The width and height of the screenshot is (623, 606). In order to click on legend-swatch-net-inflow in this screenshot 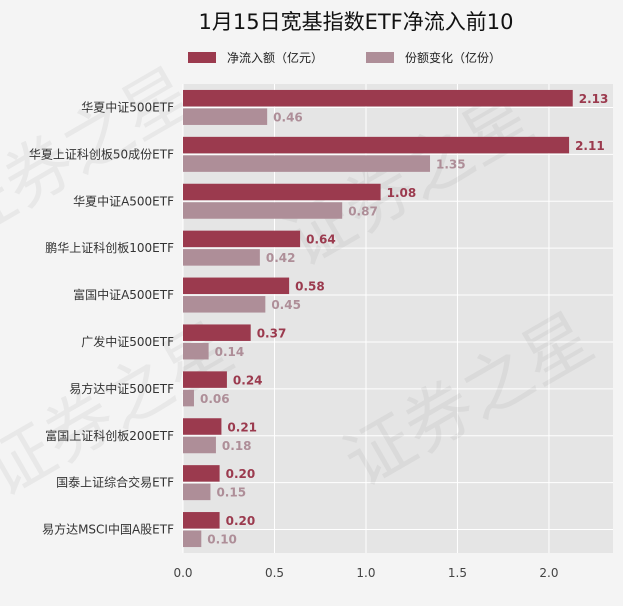, I will do `click(202, 57)`.